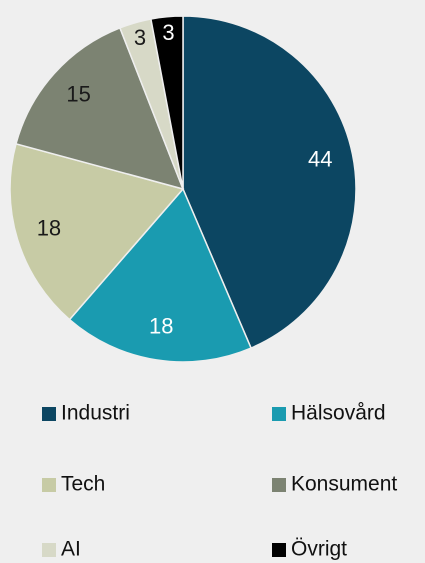 The image size is (425, 563). I want to click on legend-label: AI, so click(71, 549).